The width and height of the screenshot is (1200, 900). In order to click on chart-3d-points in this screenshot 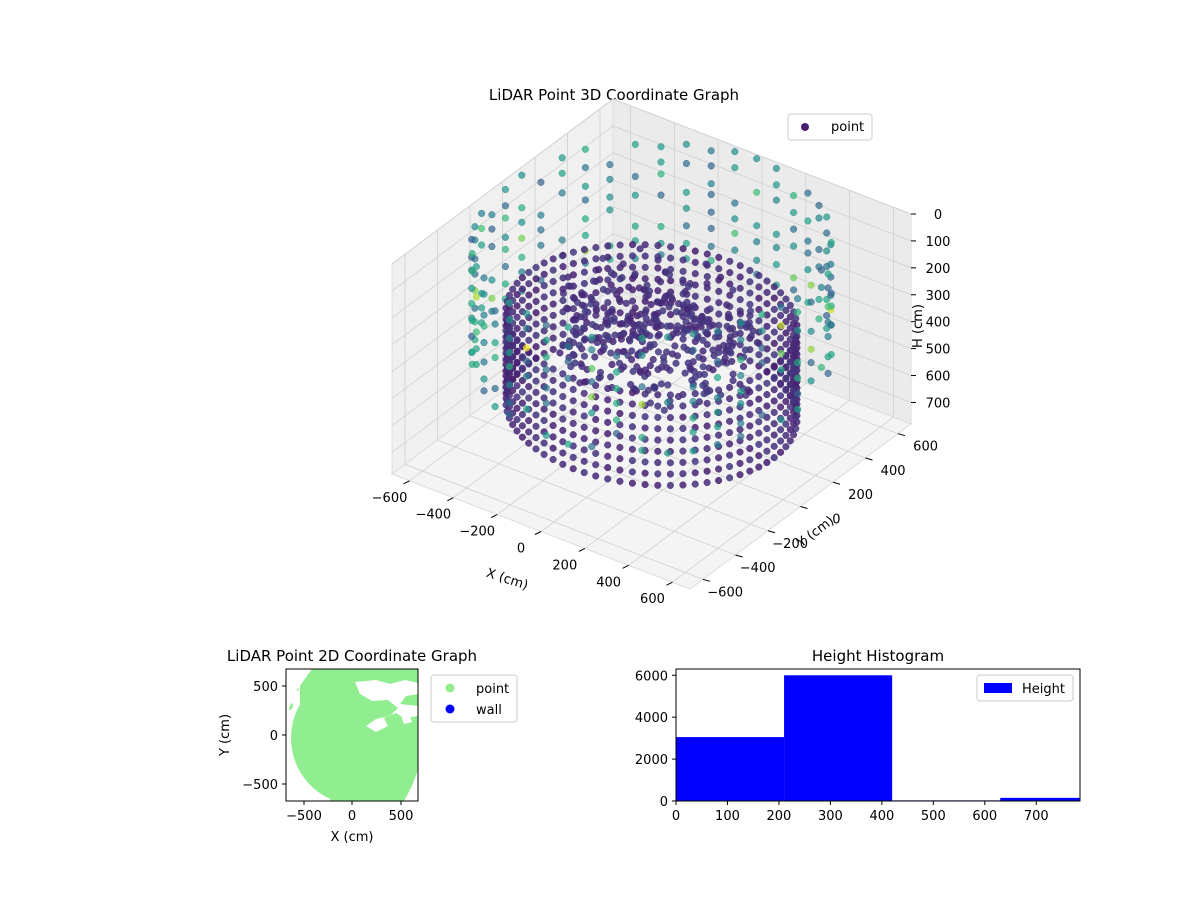, I will do `click(651, 314)`.